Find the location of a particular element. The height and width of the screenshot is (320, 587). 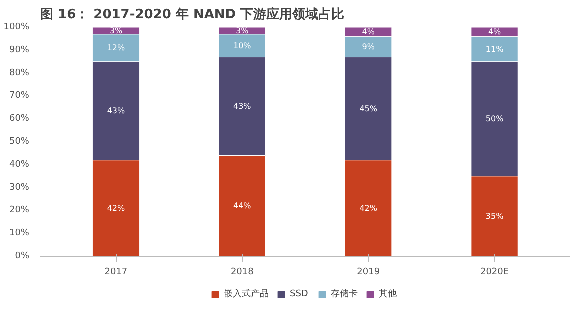

y-tick-label: 80% is located at coordinates (19, 73).